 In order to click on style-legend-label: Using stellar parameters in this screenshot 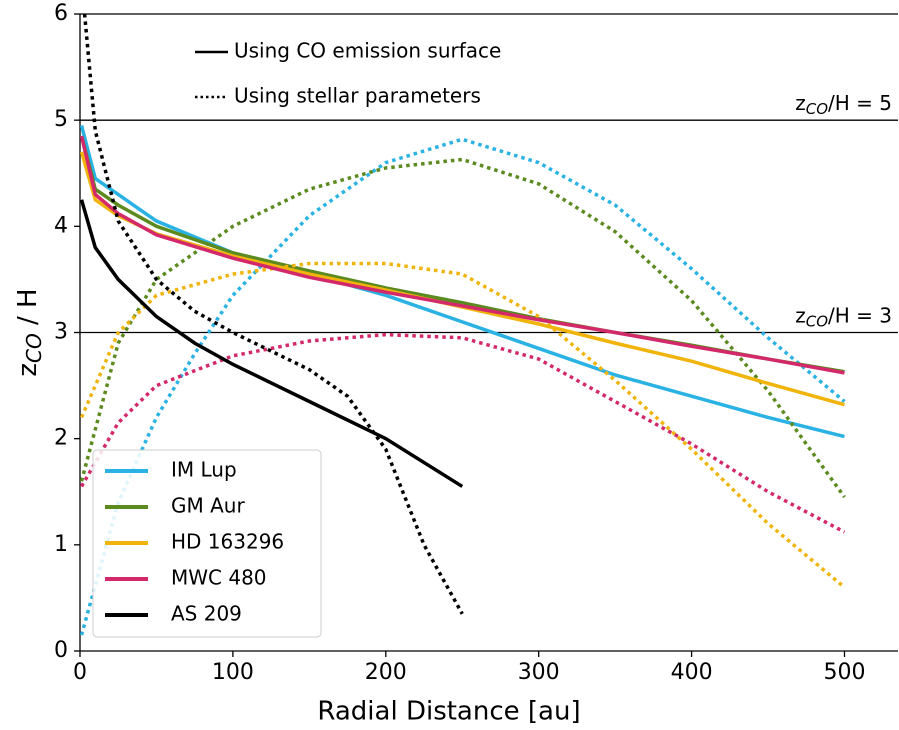, I will do `click(357, 96)`.